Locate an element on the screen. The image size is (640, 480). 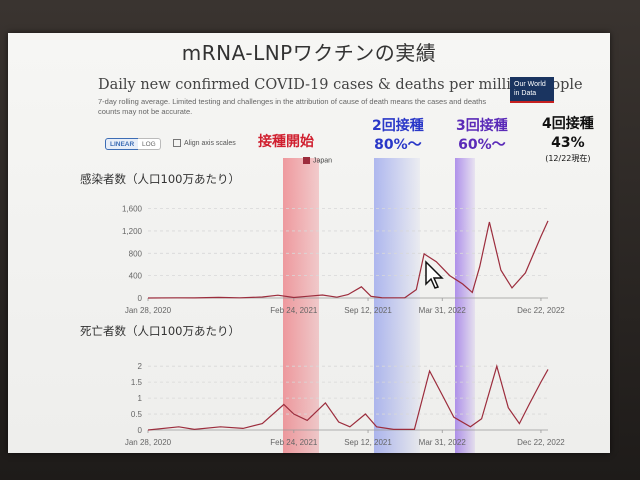
legend-swatch is located at coordinates (306, 160).